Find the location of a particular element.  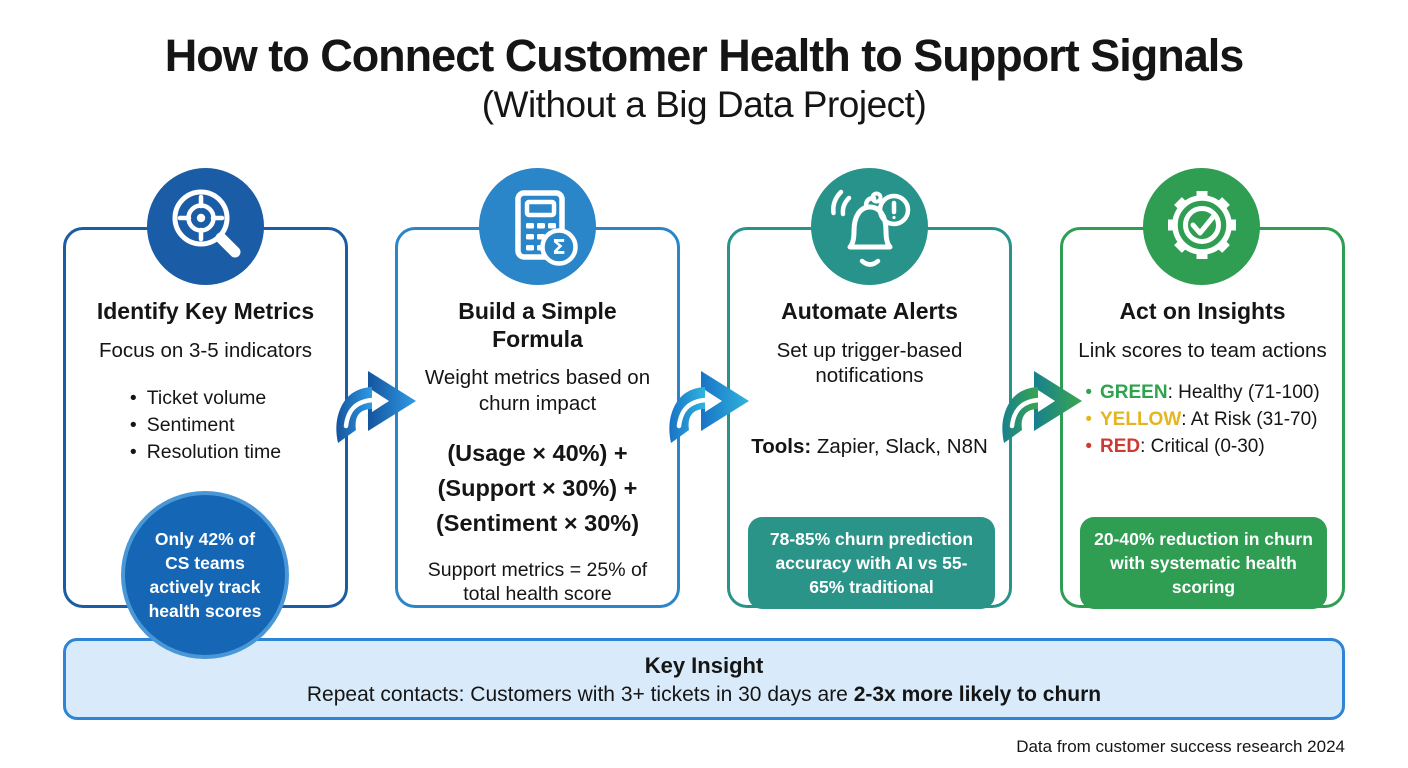

tools-value: Zapier, Slack, N8N is located at coordinates (899, 446).